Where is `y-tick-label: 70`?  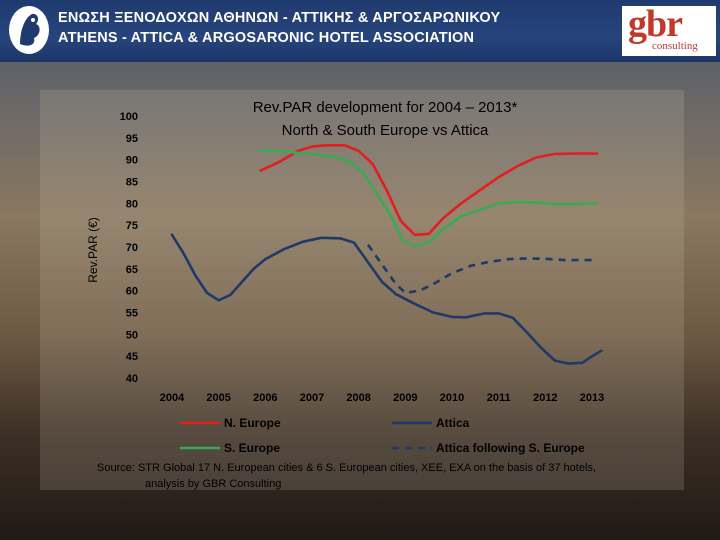 y-tick-label: 70 is located at coordinates (132, 248).